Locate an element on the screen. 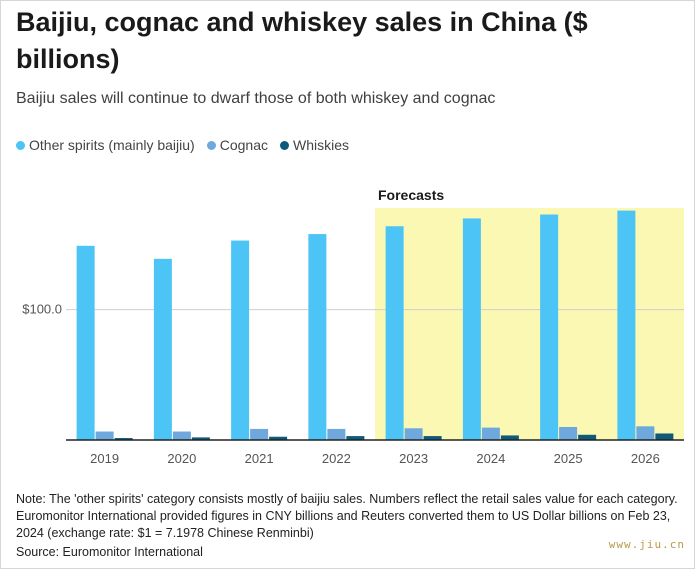 This screenshot has width=695, height=569. forecast-label: Forecasts is located at coordinates (411, 195).